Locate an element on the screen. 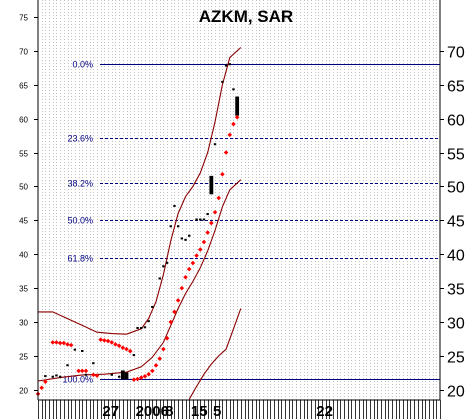 The height and width of the screenshot is (419, 472). x-tick-label: 27 is located at coordinates (110, 411).